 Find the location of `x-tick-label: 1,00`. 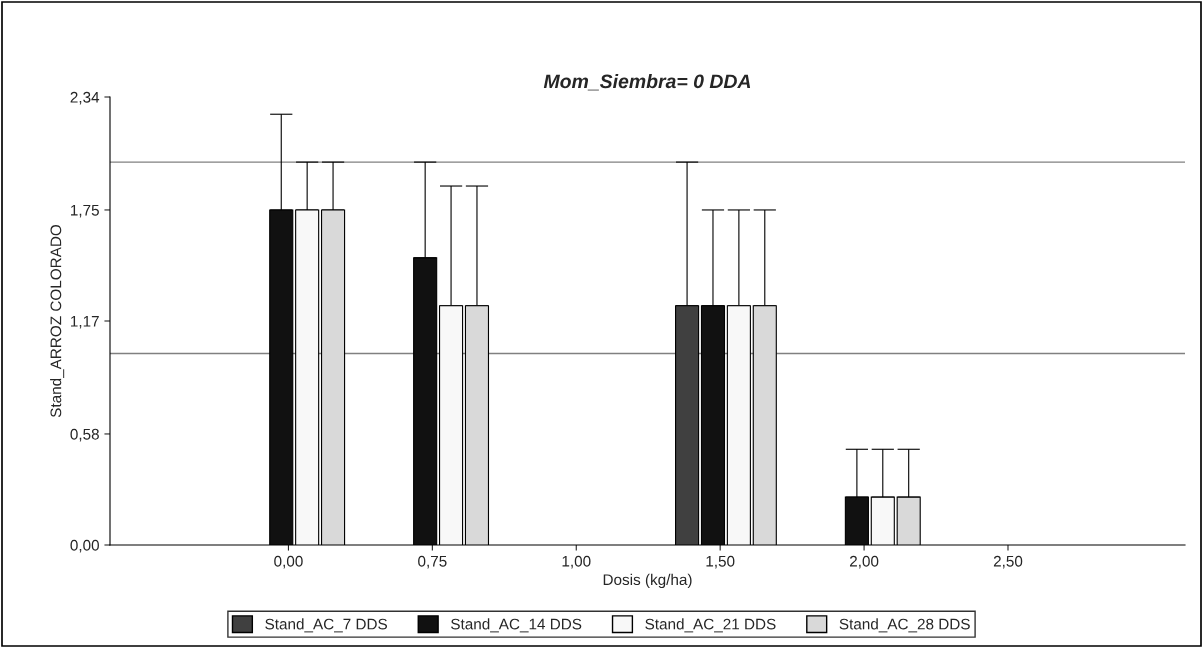

x-tick-label: 1,00 is located at coordinates (576, 562).